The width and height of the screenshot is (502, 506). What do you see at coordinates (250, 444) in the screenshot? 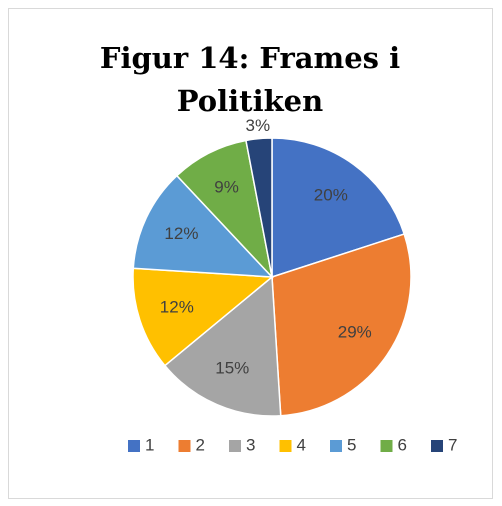
I see `legend-label: 3` at bounding box center [250, 444].